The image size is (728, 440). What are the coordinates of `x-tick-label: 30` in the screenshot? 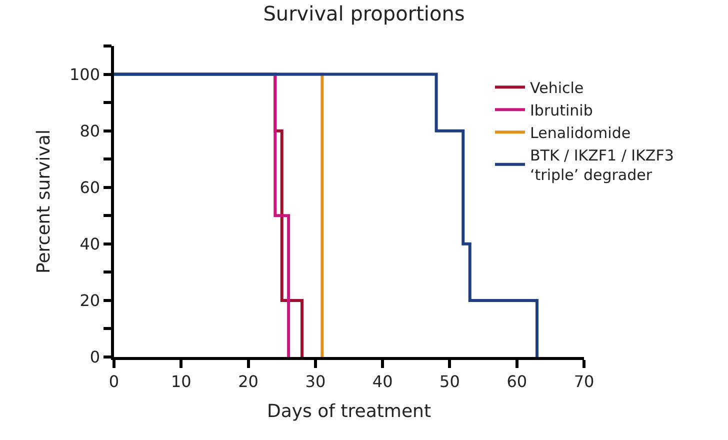 It's located at (315, 381).